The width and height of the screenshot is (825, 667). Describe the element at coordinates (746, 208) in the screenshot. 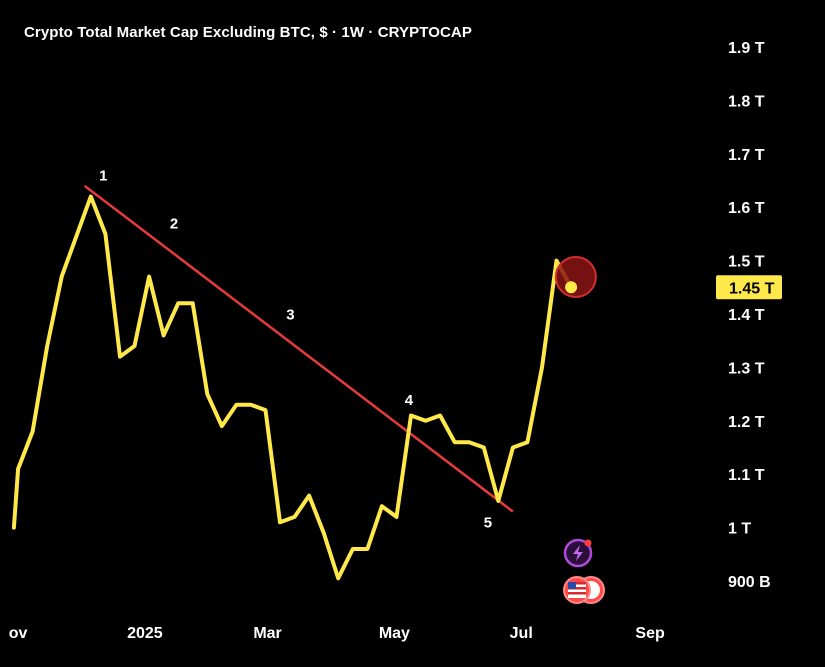

I see `y-tick-label: 1.6 T` at that location.